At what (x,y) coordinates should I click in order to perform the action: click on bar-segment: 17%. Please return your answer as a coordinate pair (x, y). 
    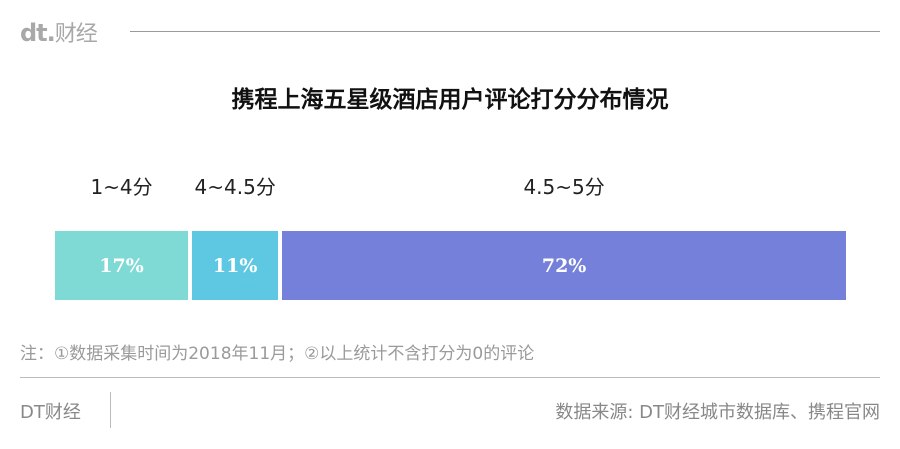
    Looking at the image, I should click on (122, 265).